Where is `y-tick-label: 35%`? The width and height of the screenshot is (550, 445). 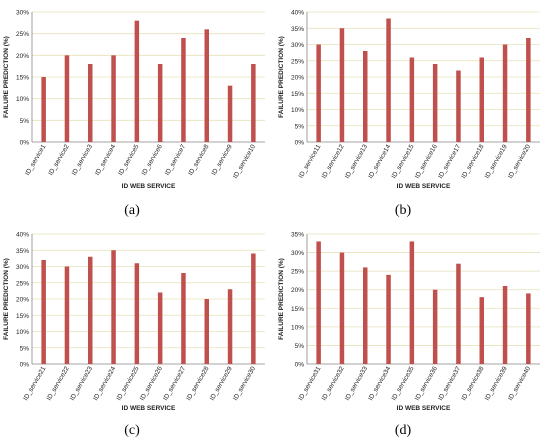 y-tick-label: 35% is located at coordinates (297, 29).